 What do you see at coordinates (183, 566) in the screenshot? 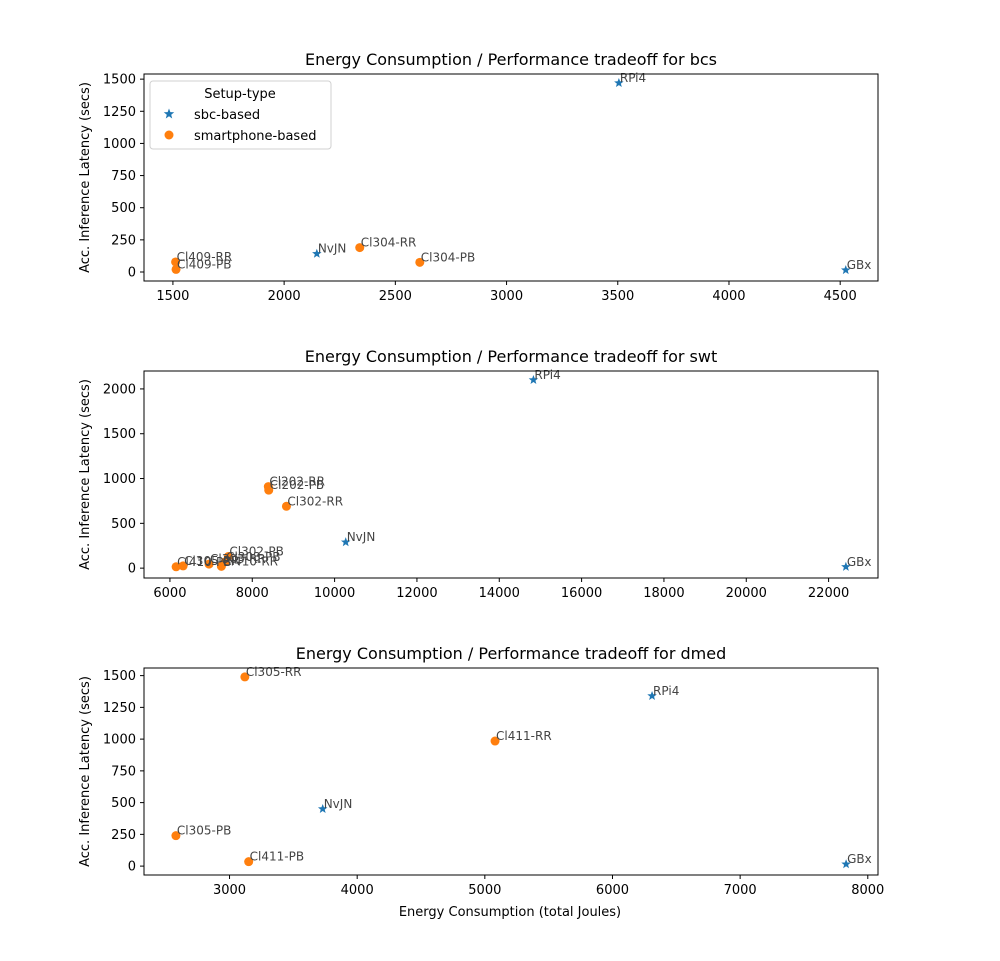
I see `point-marker-cl305-rr` at bounding box center [183, 566].